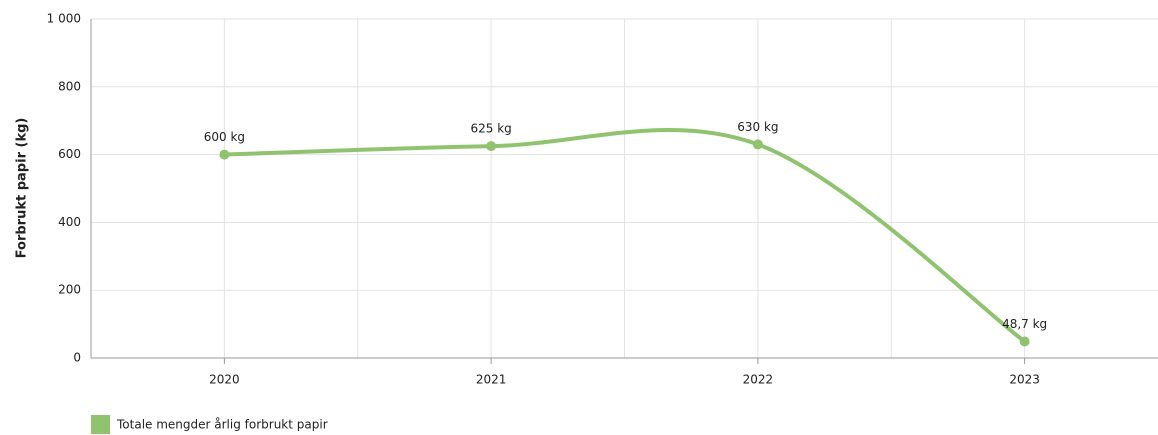 The image size is (1158, 435). What do you see at coordinates (22, 188) in the screenshot?
I see `y-axis-label: Forbrukt papir (kg)` at bounding box center [22, 188].